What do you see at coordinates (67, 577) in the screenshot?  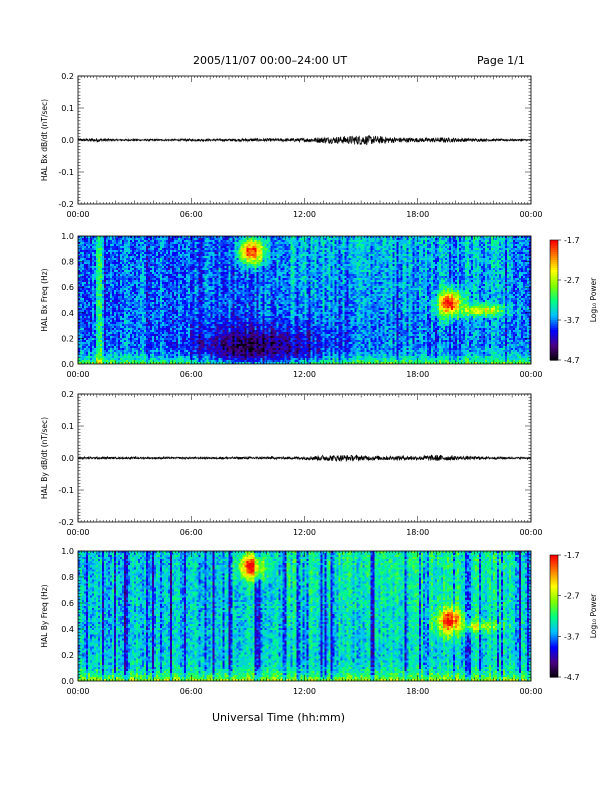 I see `y-tick-label: 0.8` at bounding box center [67, 577].